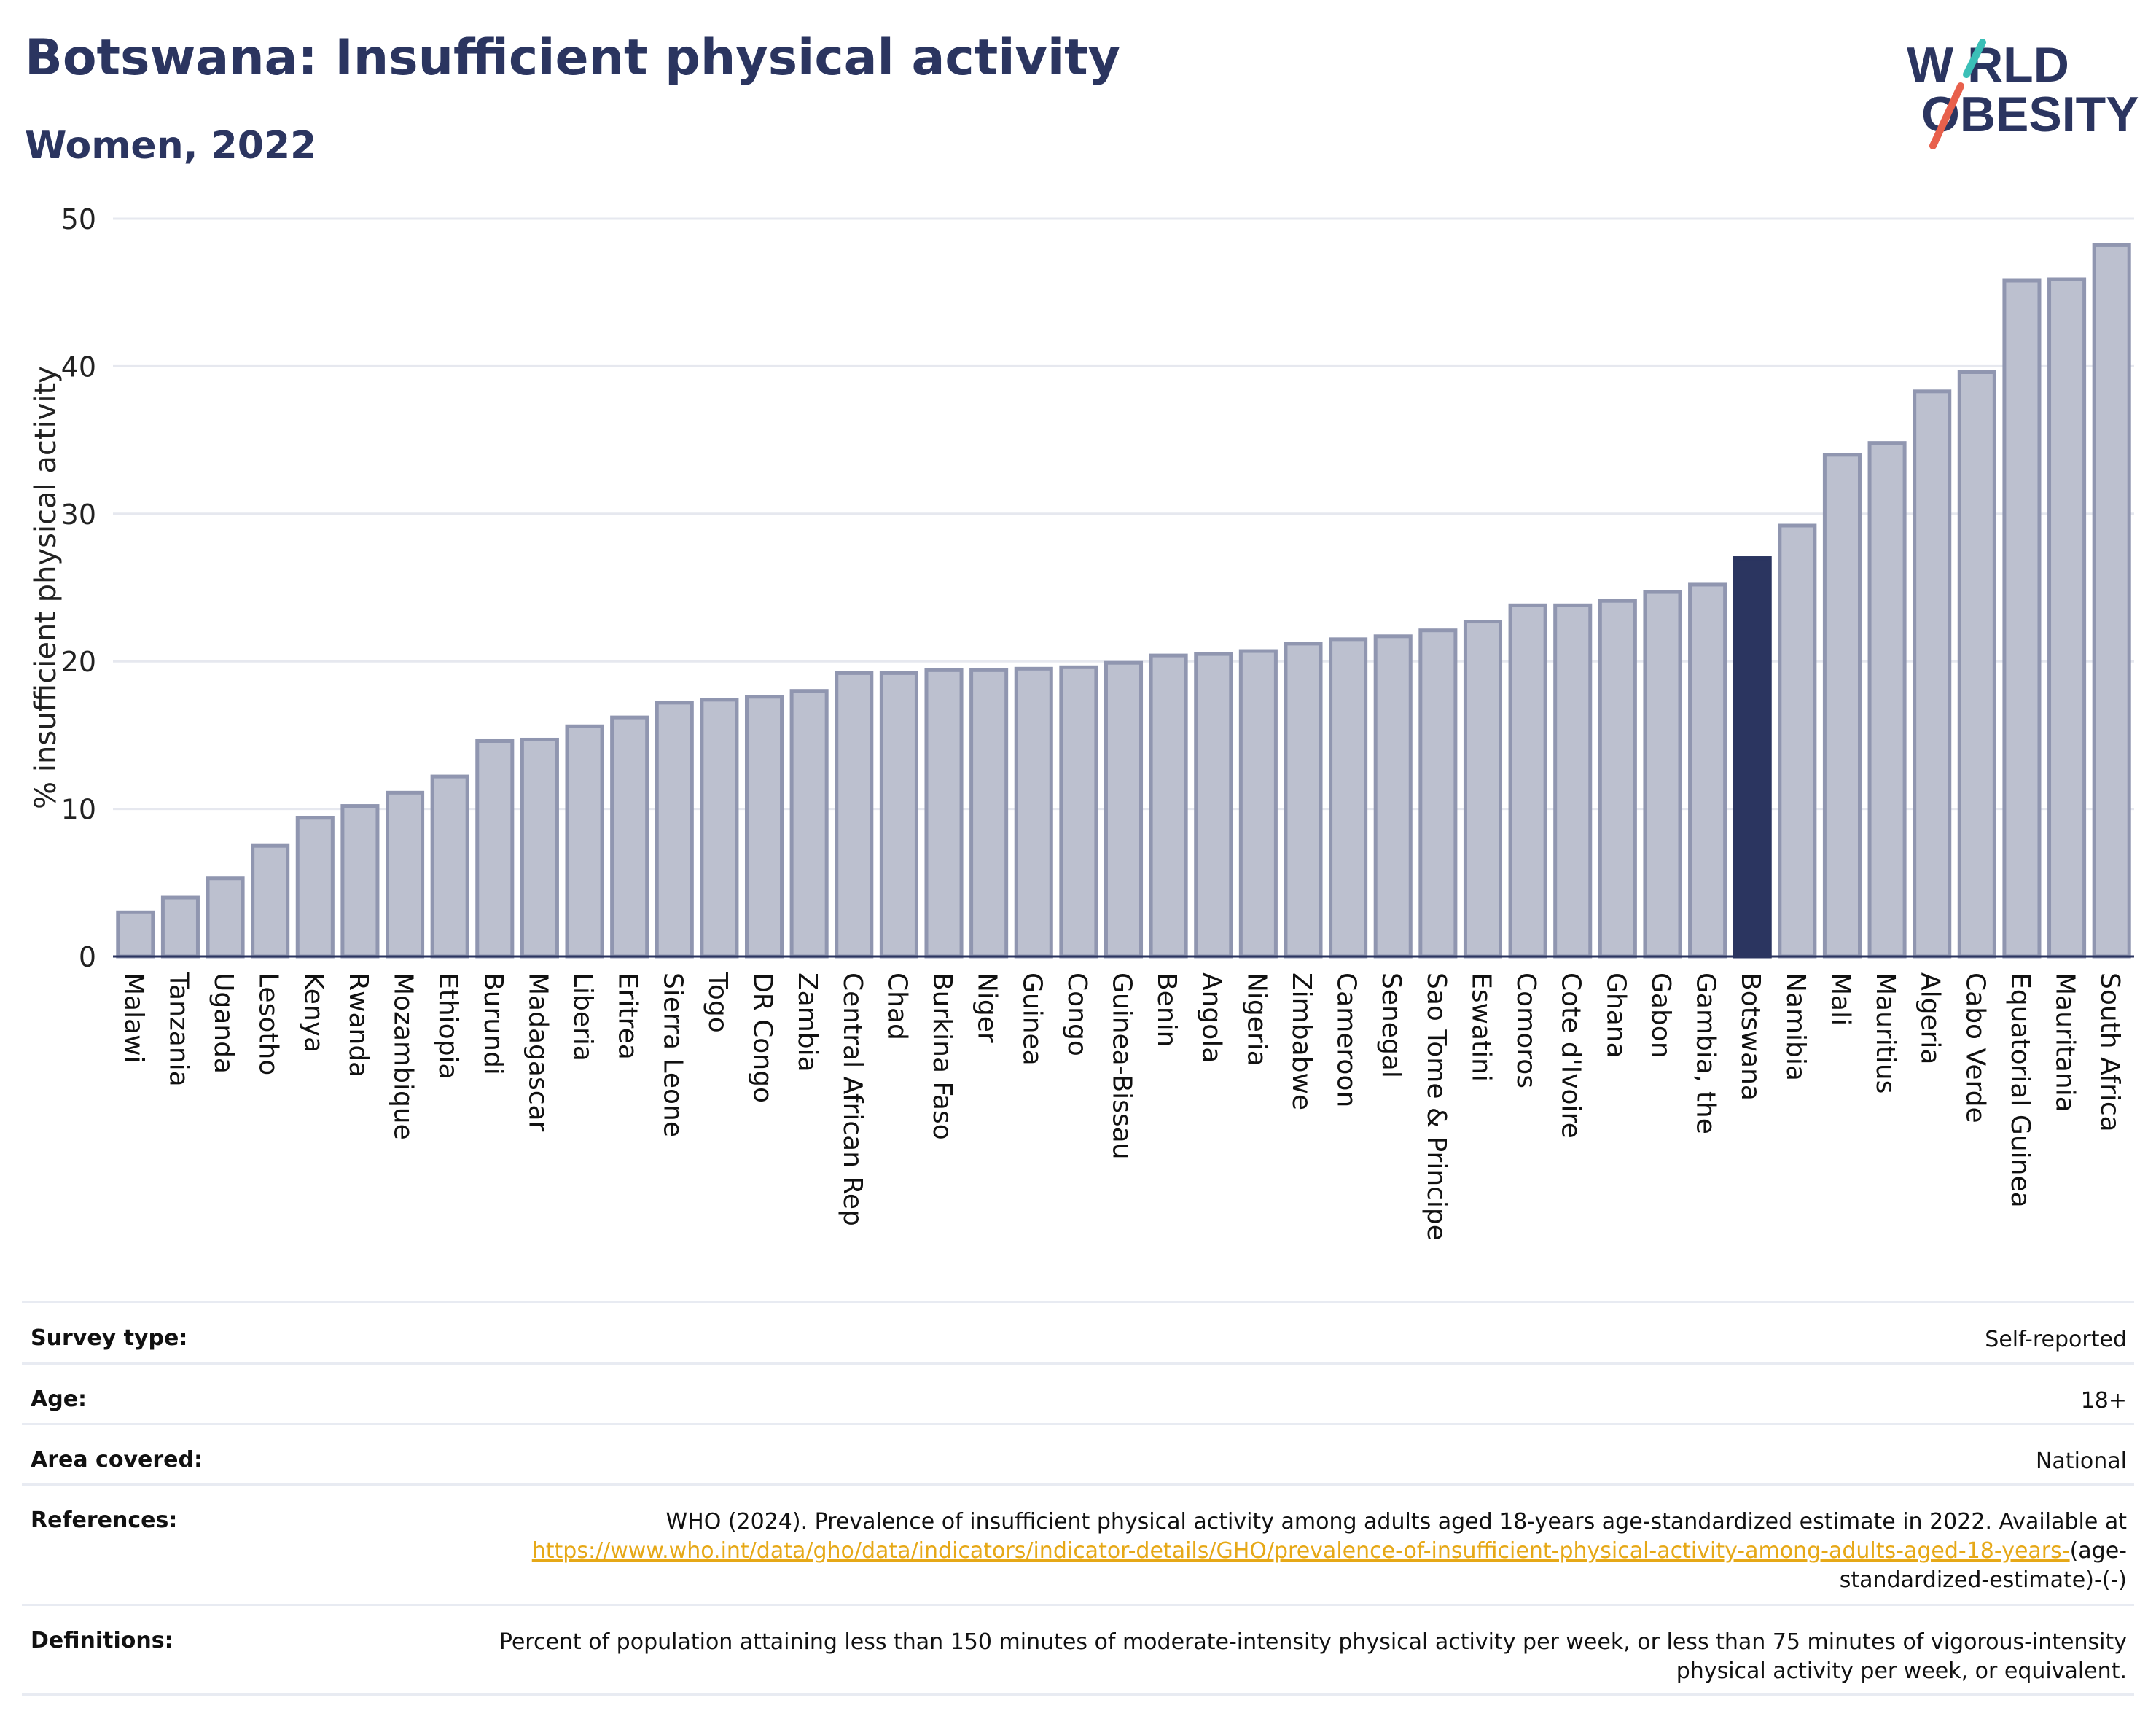 This screenshot has height=1735, width=2156. What do you see at coordinates (1615, 1015) in the screenshot?
I see `x-tick-label: Ghana` at bounding box center [1615, 1015].